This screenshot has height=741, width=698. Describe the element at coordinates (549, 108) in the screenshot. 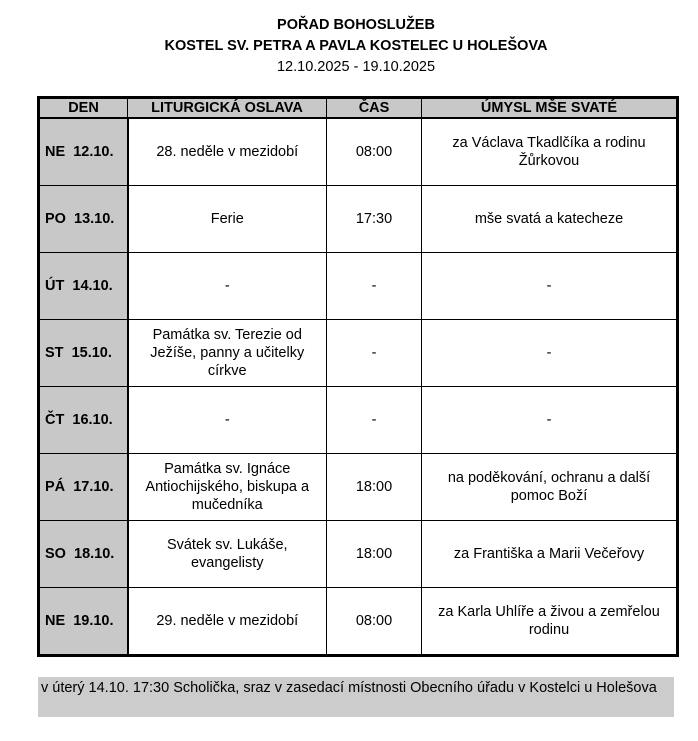

I see `column-header-intention: ÚMYSL MŠE SVATÉ` at that location.